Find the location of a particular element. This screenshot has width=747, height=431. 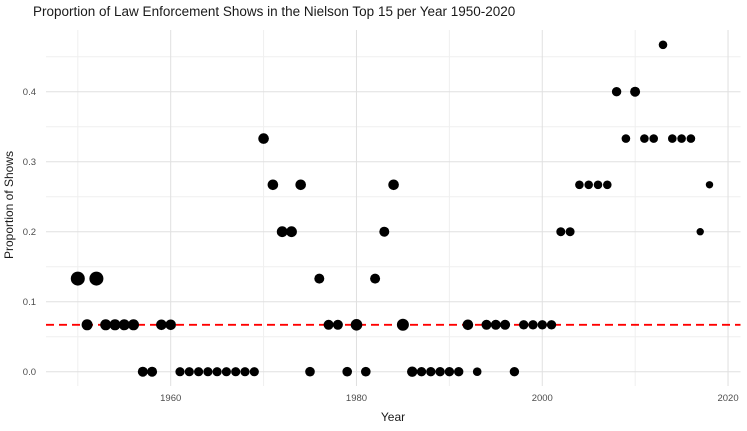

x-tick-label: 1960 is located at coordinates (170, 398).